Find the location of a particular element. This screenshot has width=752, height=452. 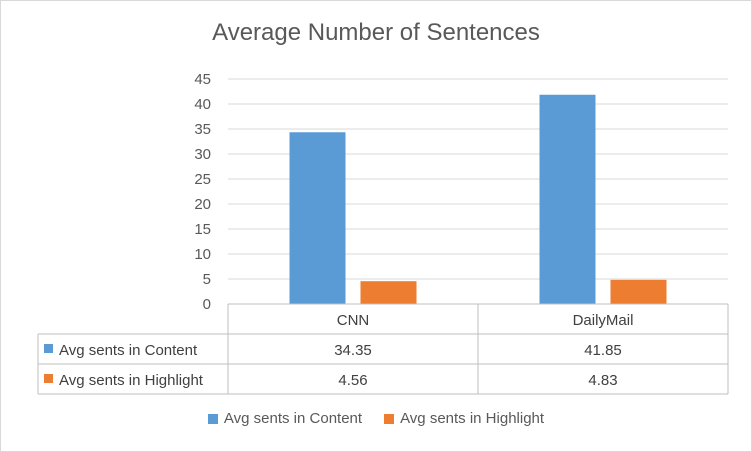

y-tick-label: 10 is located at coordinates (202, 254).